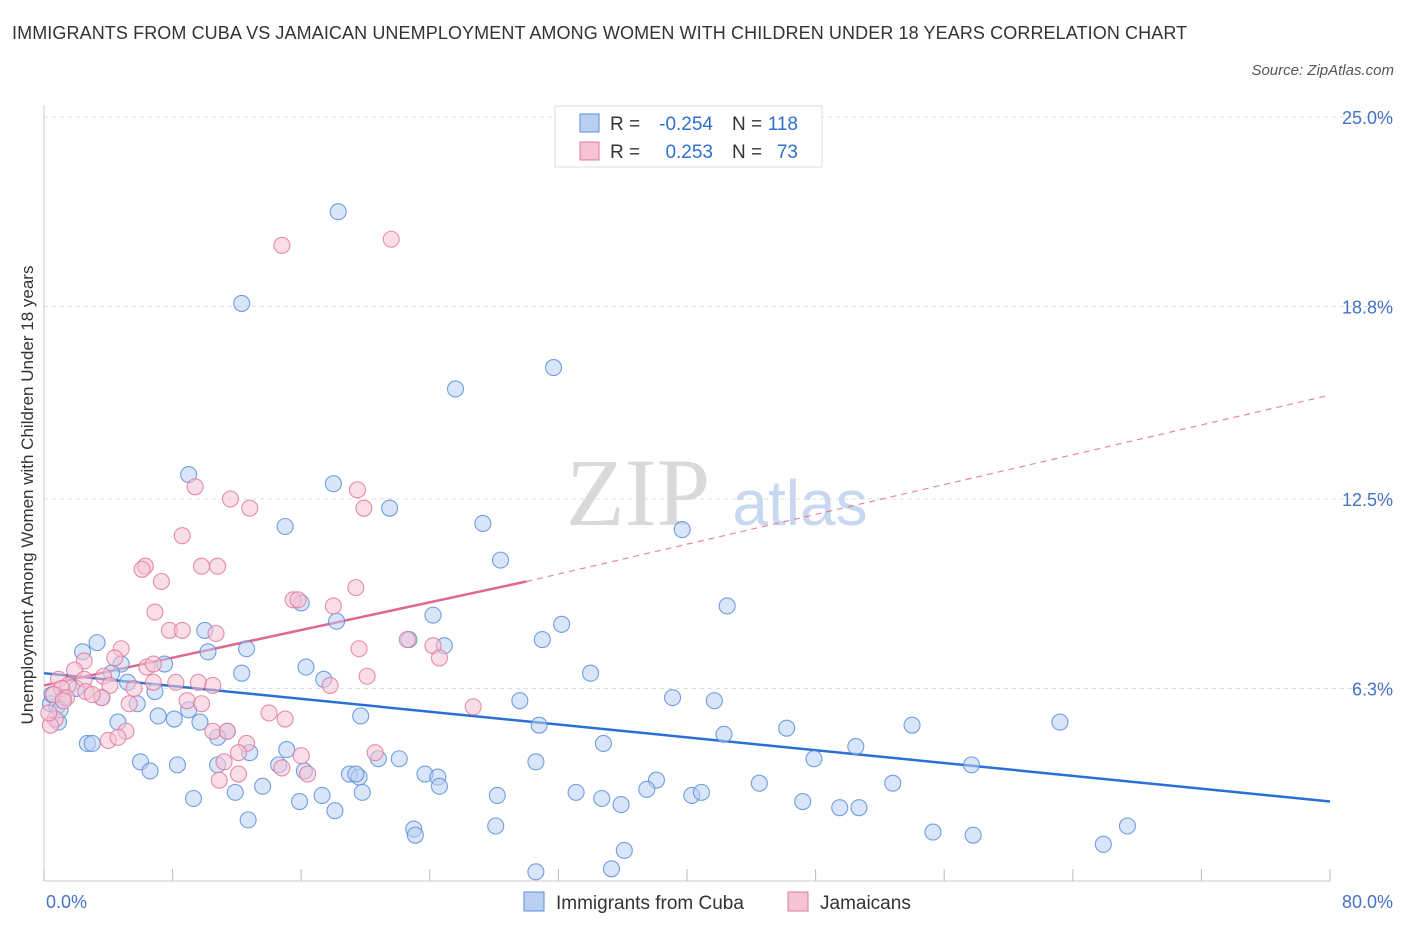 The width and height of the screenshot is (1406, 930). Describe the element at coordinates (787, 152) in the screenshot. I see `n-value: 73` at that location.